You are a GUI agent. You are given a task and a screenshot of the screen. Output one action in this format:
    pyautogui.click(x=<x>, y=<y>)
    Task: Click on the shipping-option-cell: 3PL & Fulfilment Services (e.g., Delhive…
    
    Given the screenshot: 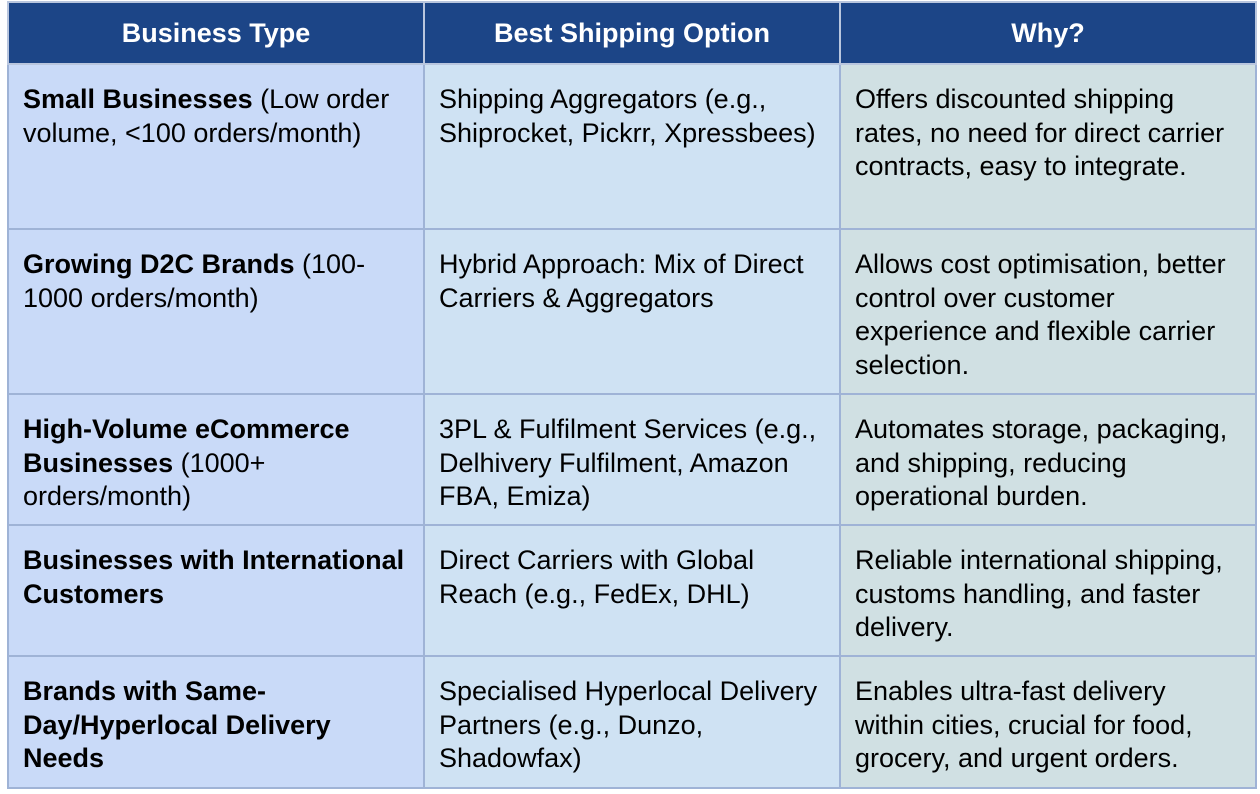 What is the action you would take?
    pyautogui.click(x=632, y=459)
    